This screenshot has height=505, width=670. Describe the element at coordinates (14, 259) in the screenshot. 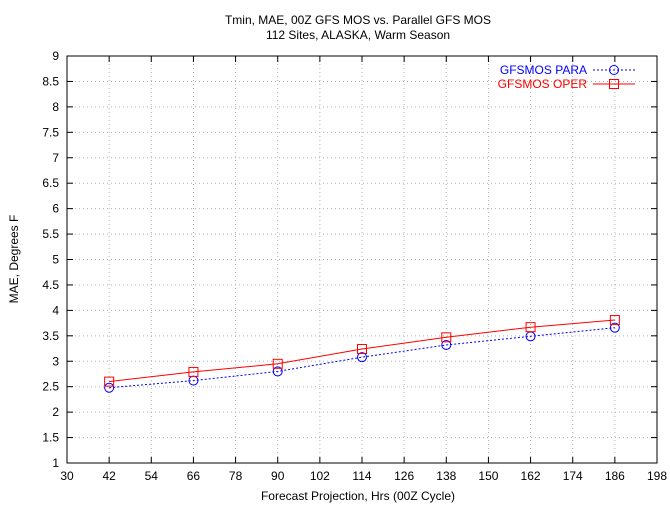

I see `y-axis-label: MAE, Degrees F` at that location.